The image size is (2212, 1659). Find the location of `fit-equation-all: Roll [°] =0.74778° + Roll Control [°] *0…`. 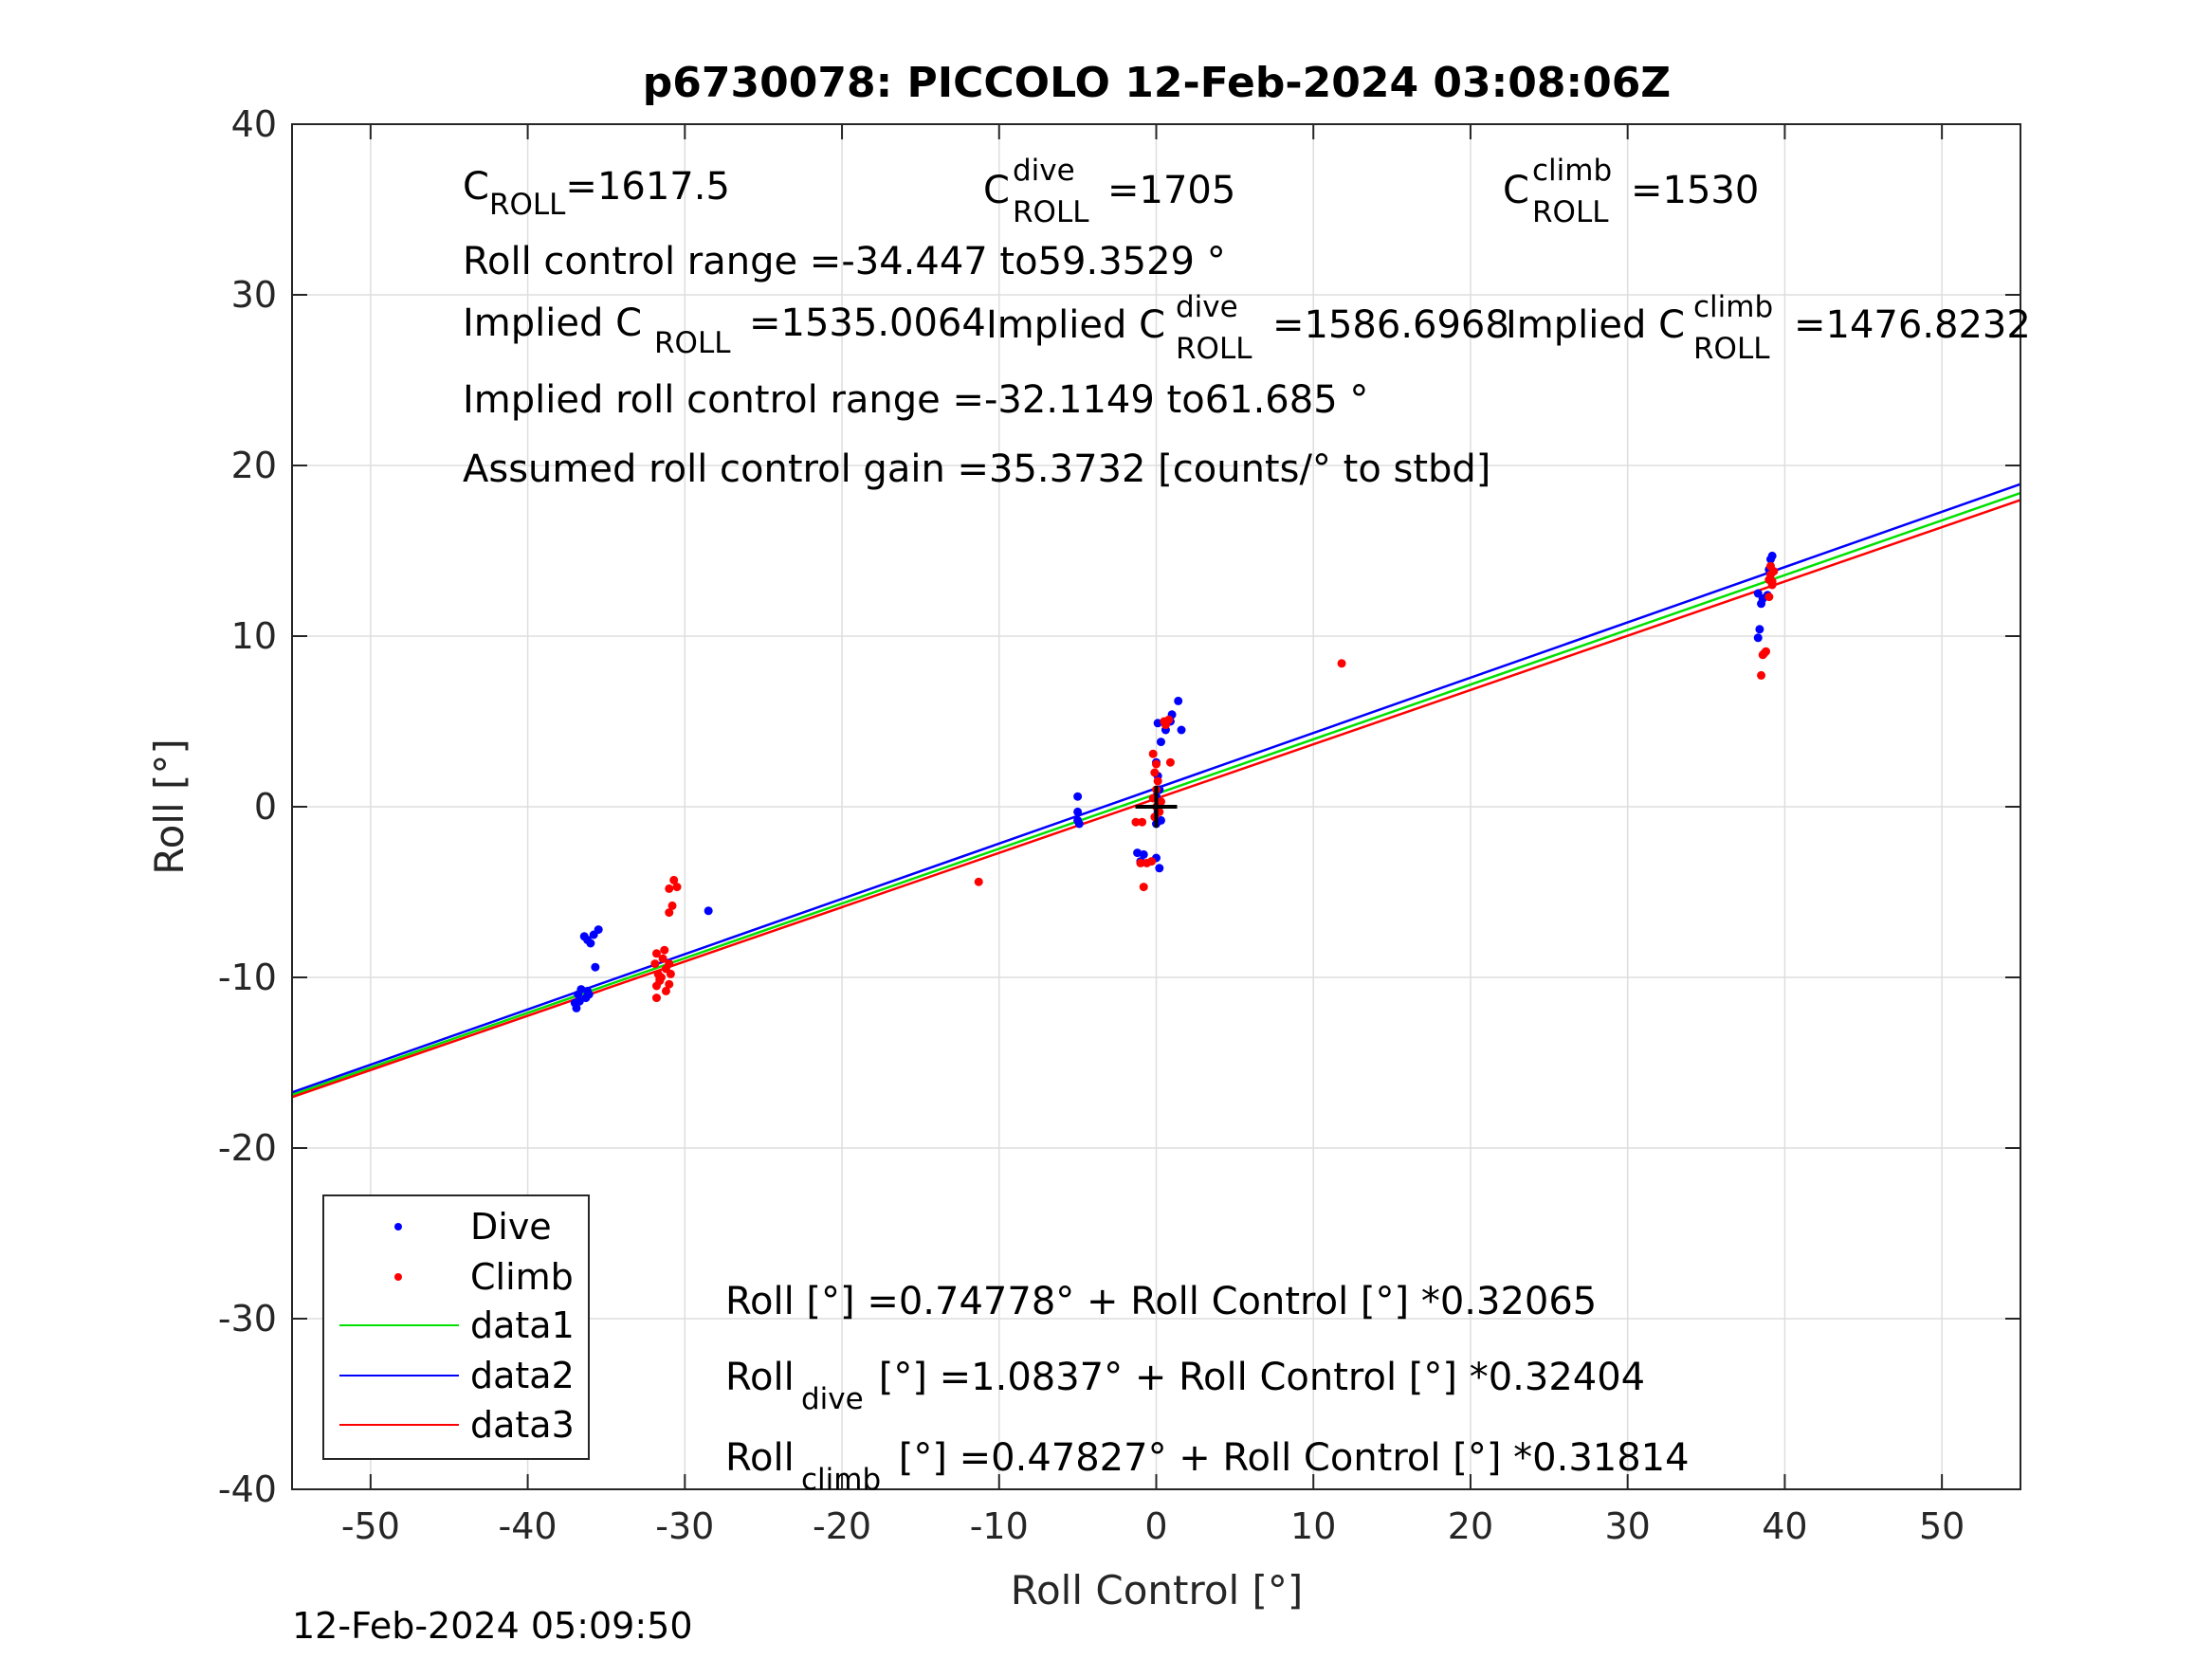

fit-equation-all: Roll [°] =0.74778° + Roll Control [°] *0… is located at coordinates (1161, 1301).